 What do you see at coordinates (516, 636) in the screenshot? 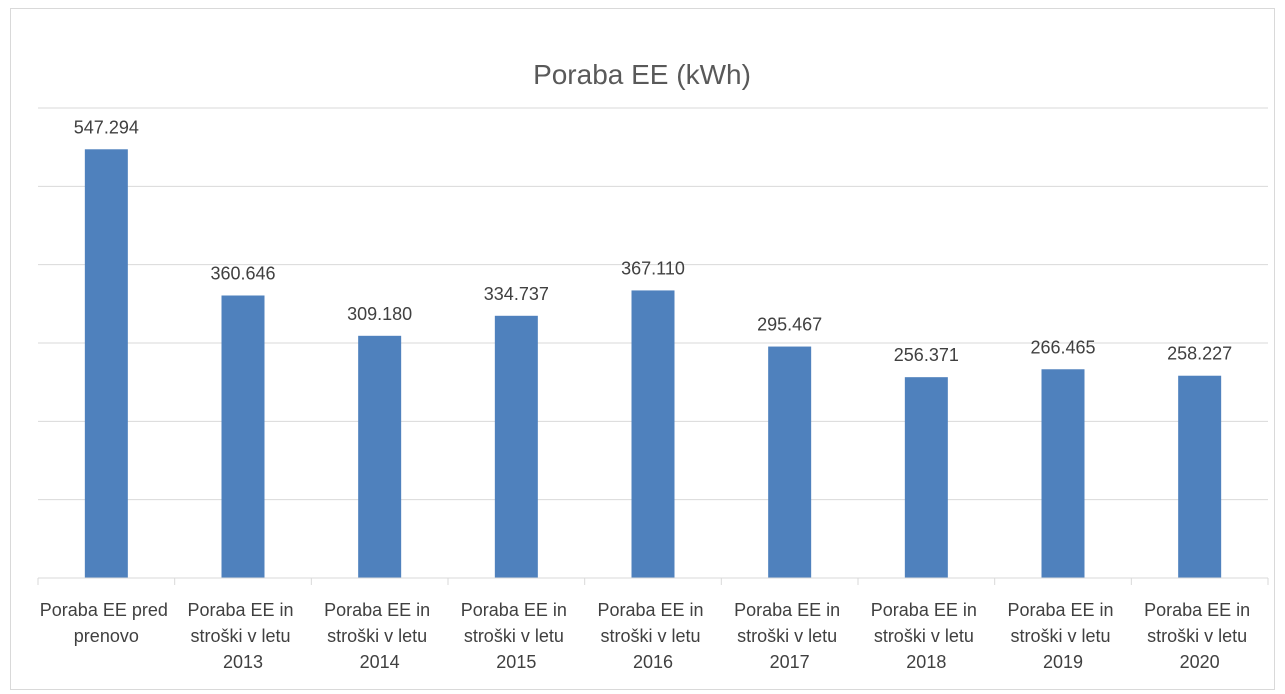
I see `x-tick-label: Poraba EE in stroški v letu 2015` at bounding box center [516, 636].